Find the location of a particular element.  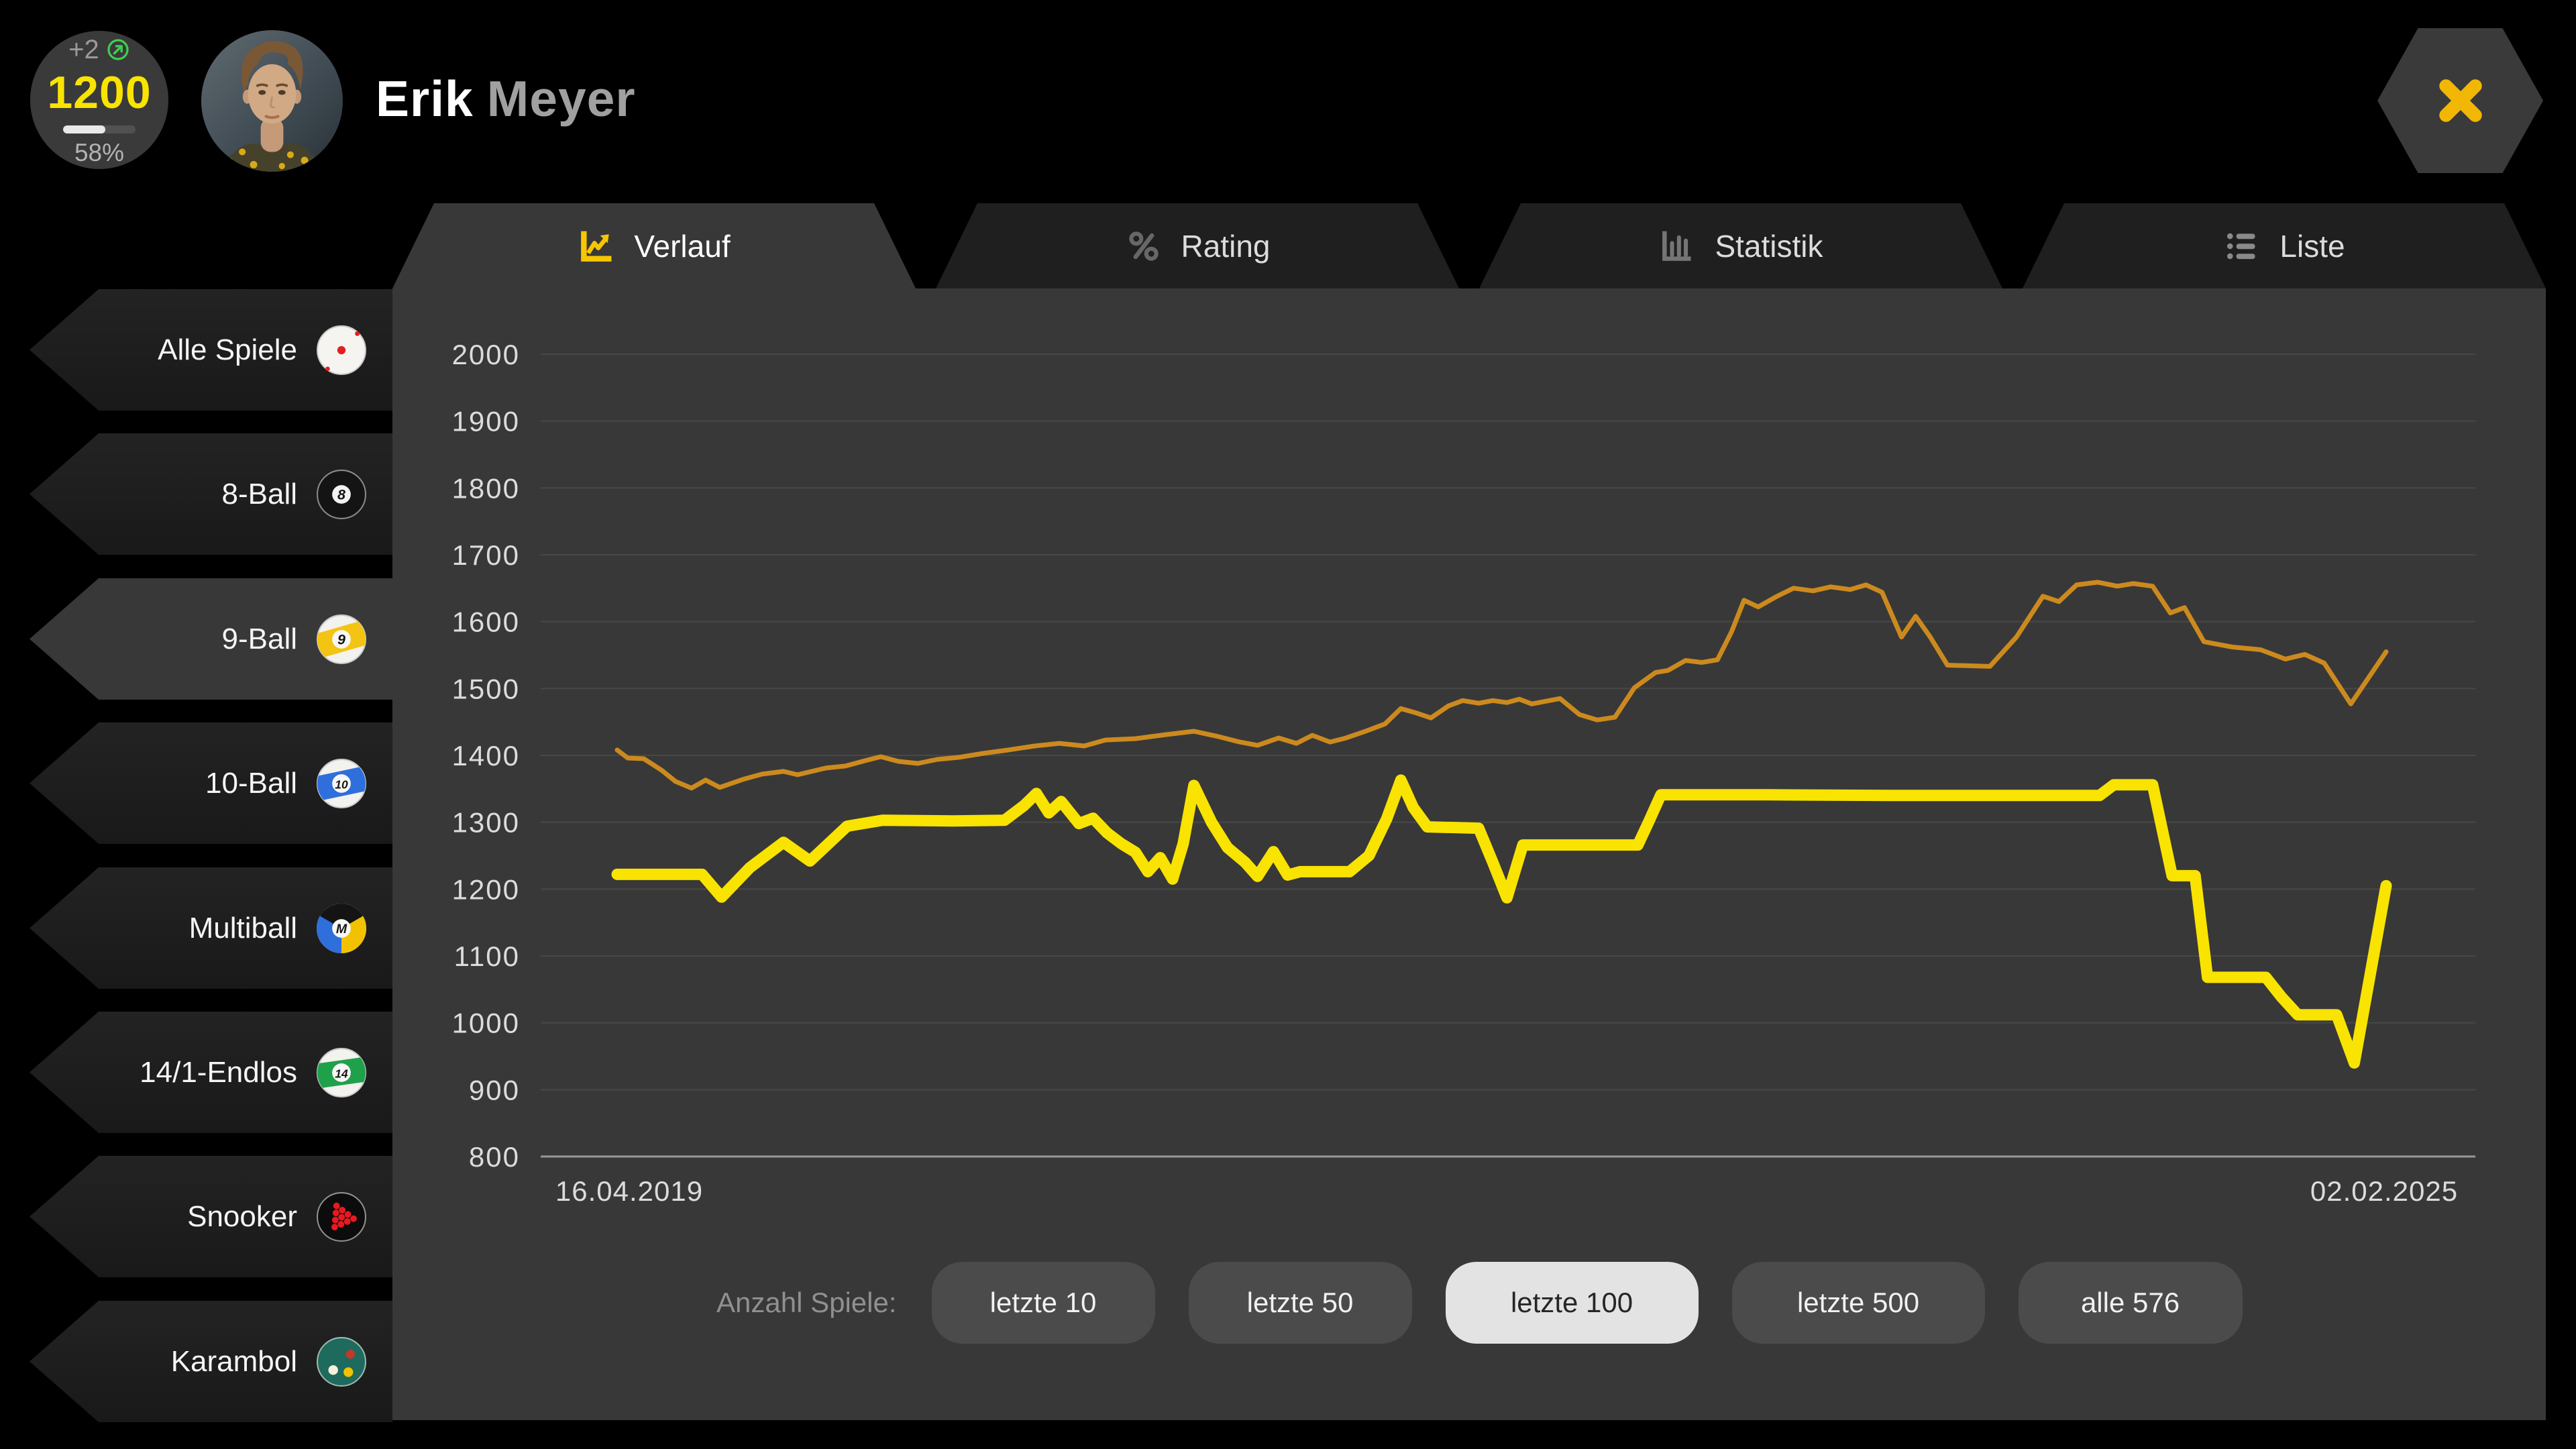

ball-8-icon: 8 is located at coordinates (341, 494).